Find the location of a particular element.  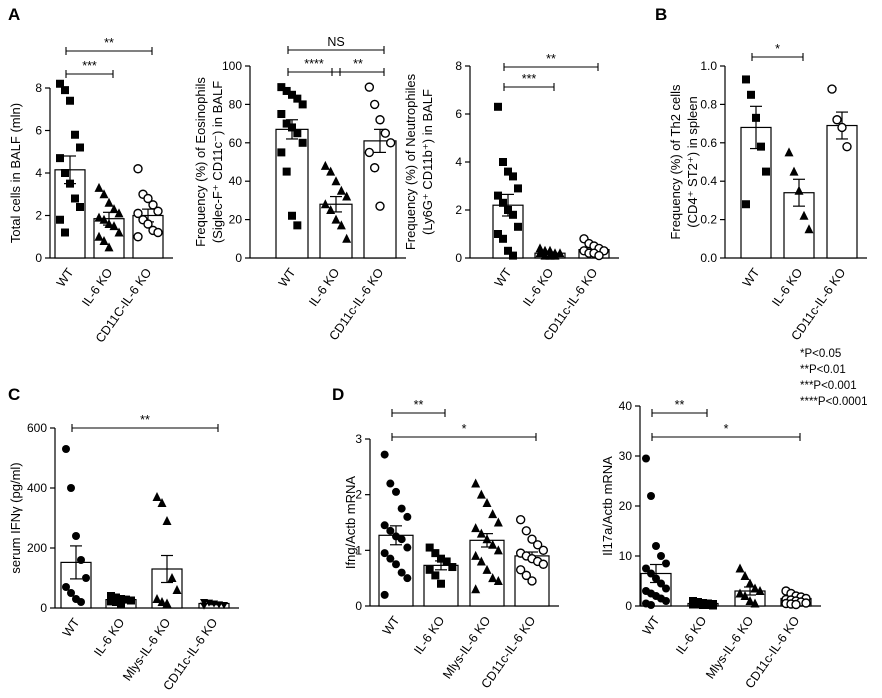

y-tick-label: 0 is located at coordinates (628, 606).